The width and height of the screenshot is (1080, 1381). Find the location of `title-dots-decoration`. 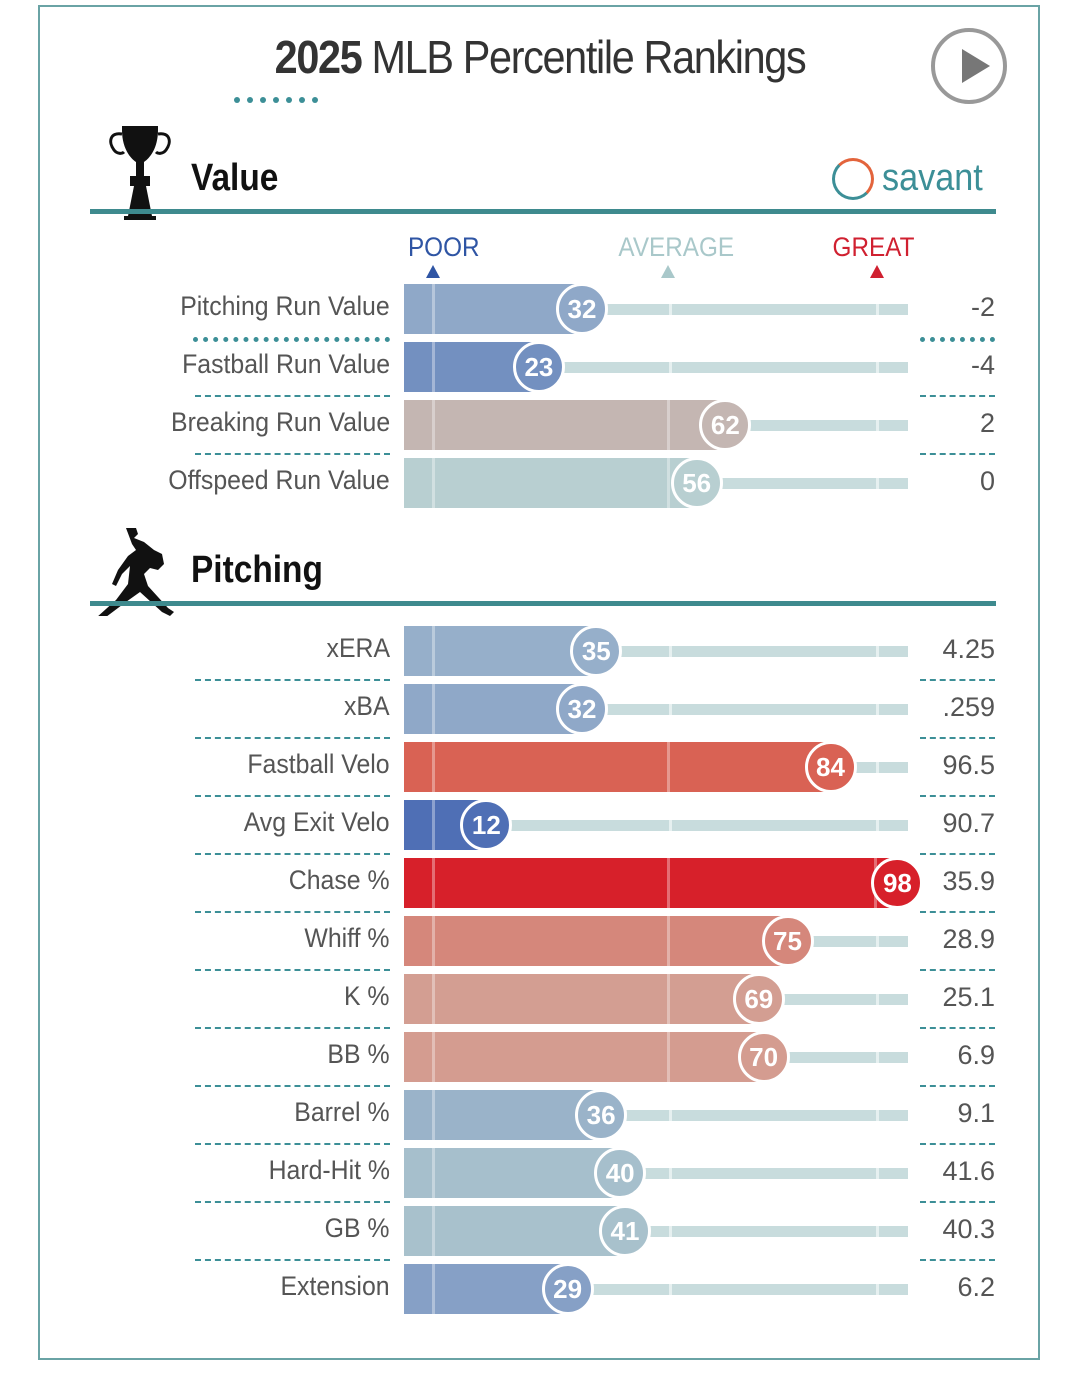

title-dots-decoration is located at coordinates (276, 100).